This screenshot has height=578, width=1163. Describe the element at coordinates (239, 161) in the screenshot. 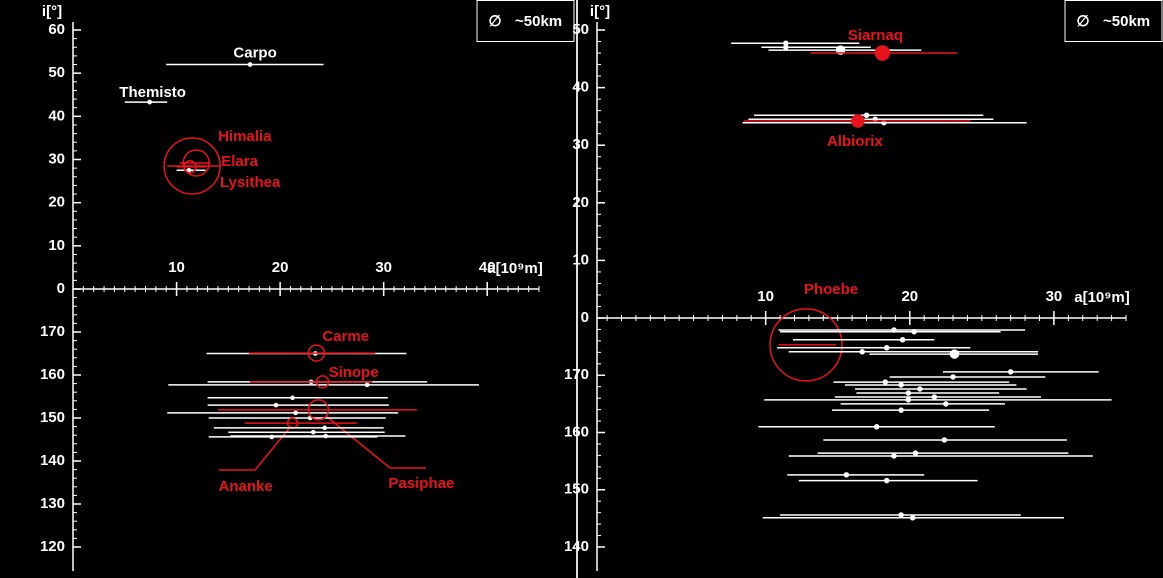

I see `moon-label: Elara` at that location.